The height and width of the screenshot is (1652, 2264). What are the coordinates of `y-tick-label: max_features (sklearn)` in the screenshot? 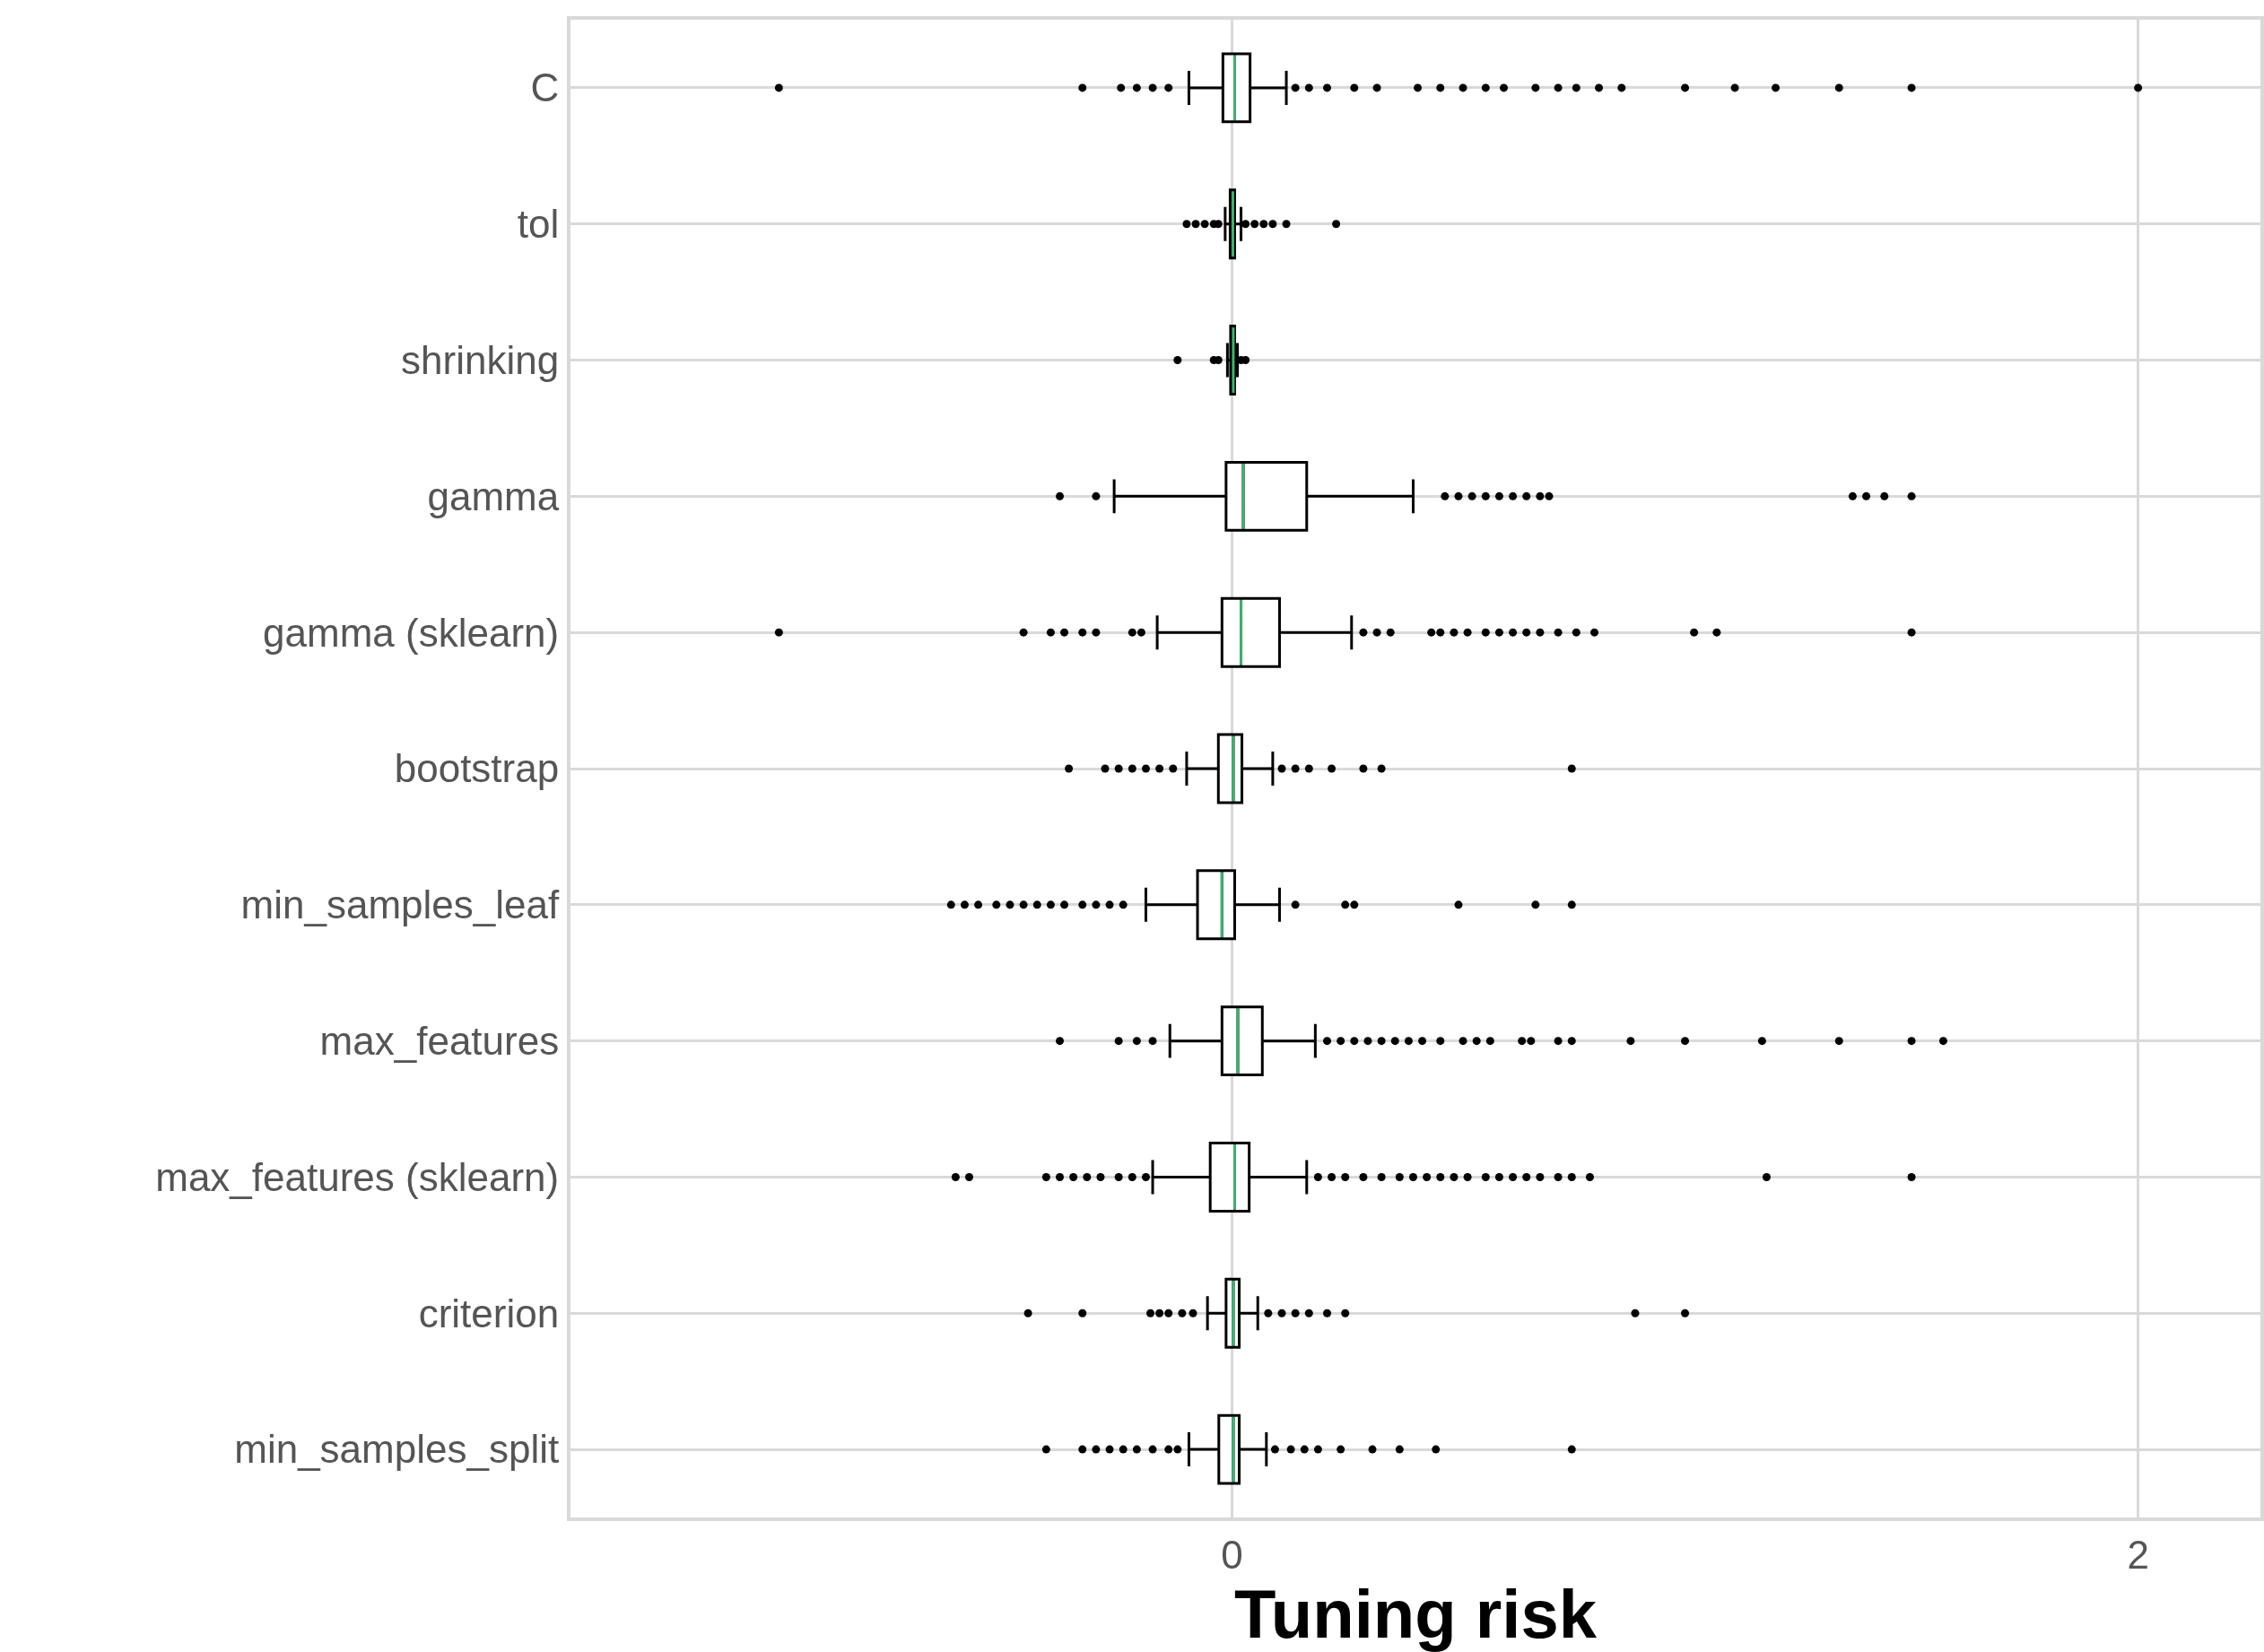 It's located at (357, 1176).